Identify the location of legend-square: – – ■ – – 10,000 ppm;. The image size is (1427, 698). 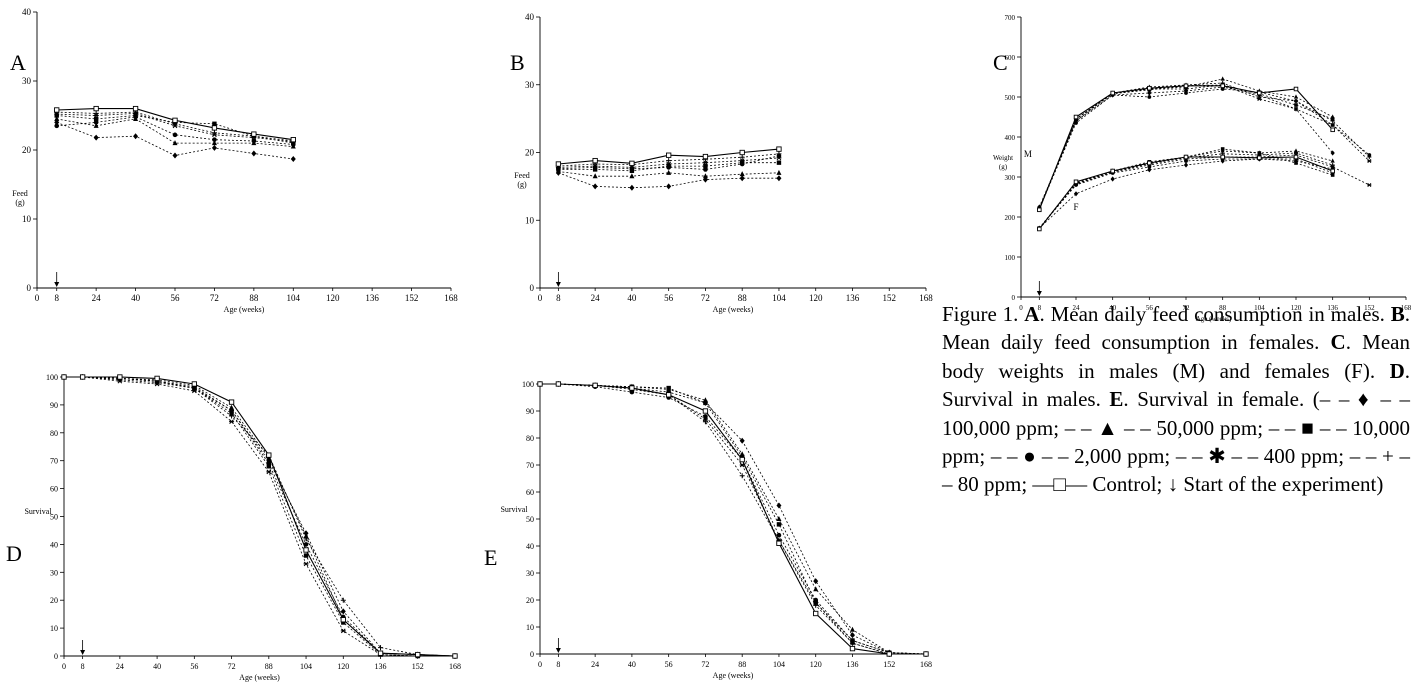
(1176, 442).